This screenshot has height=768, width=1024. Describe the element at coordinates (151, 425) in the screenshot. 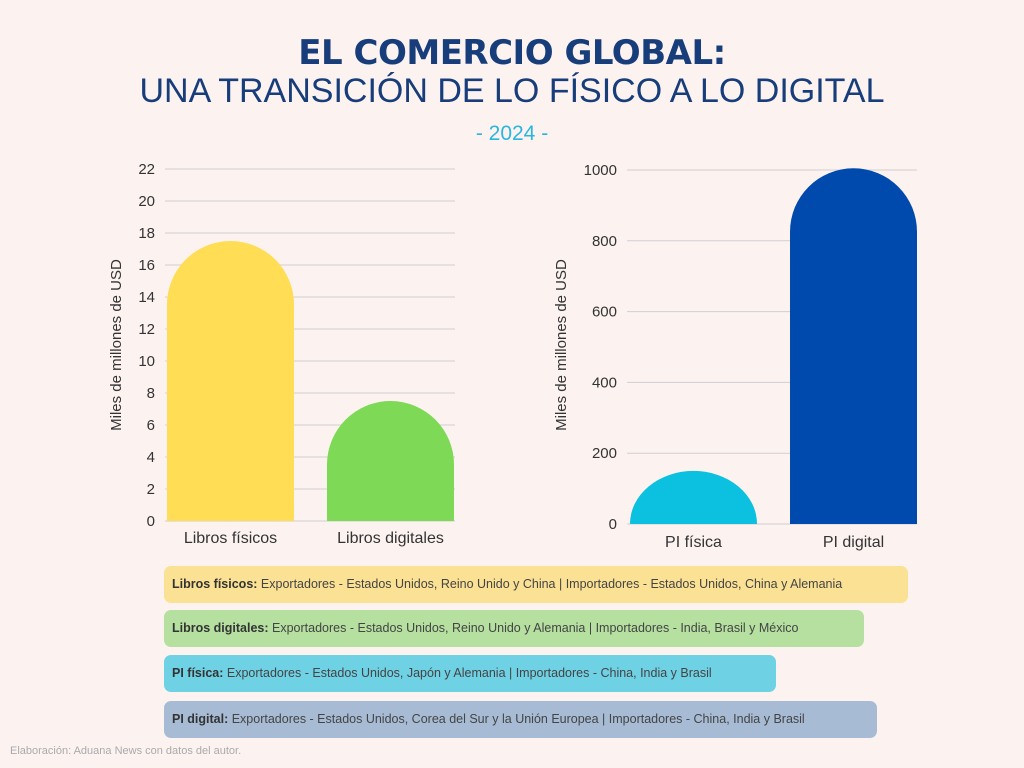

I see `y-tick-label: 6` at that location.